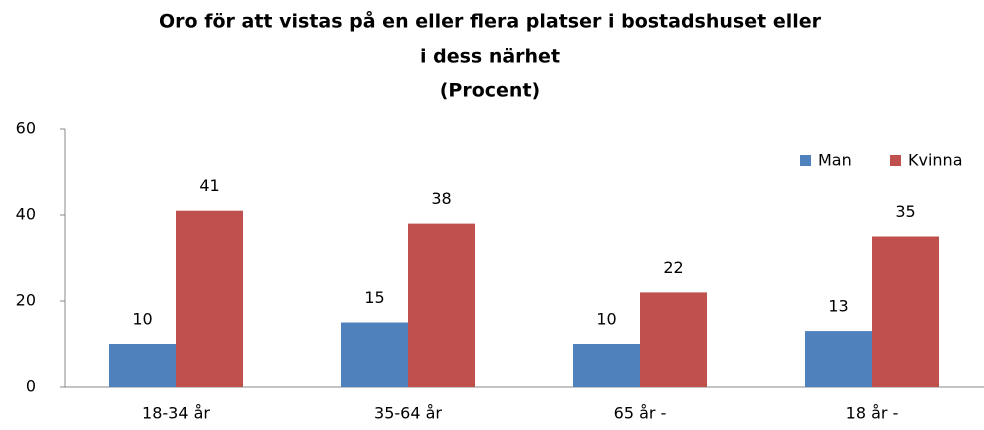 The width and height of the screenshot is (984, 430). Describe the element at coordinates (176, 413) in the screenshot. I see `x-tick-label: 18-34 år` at that location.